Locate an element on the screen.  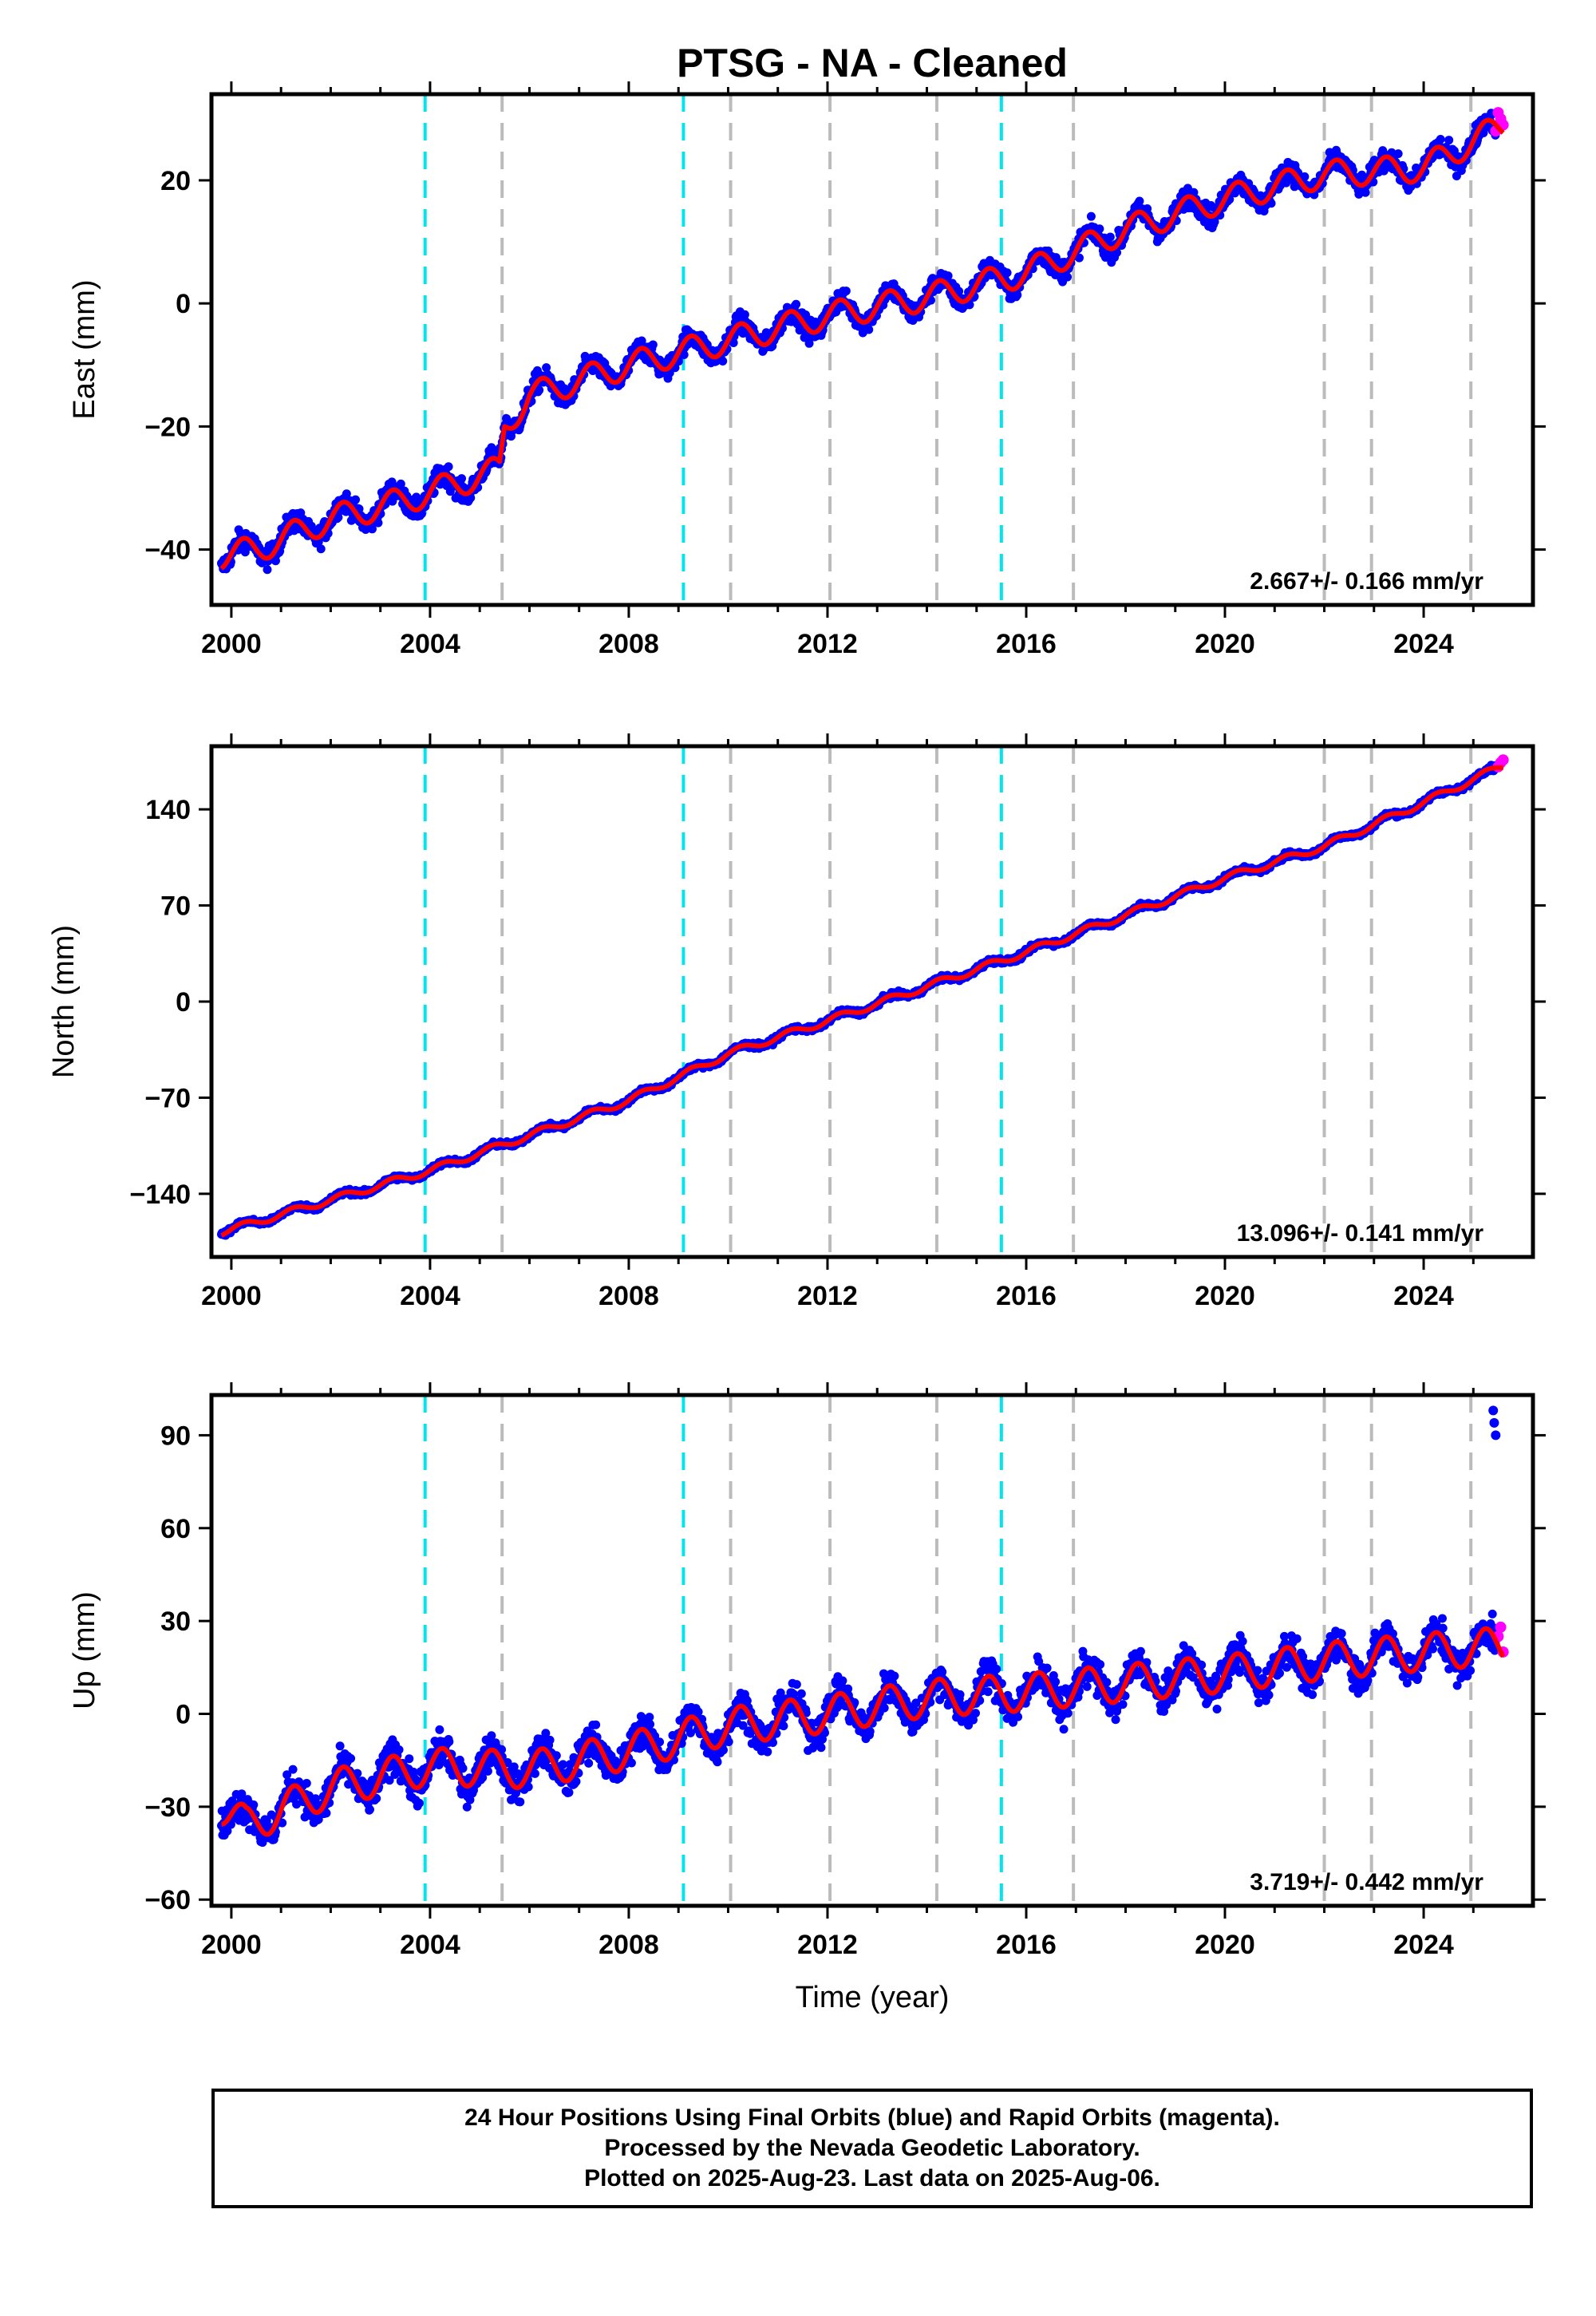
y-tick-label: 70 is located at coordinates (175, 906).